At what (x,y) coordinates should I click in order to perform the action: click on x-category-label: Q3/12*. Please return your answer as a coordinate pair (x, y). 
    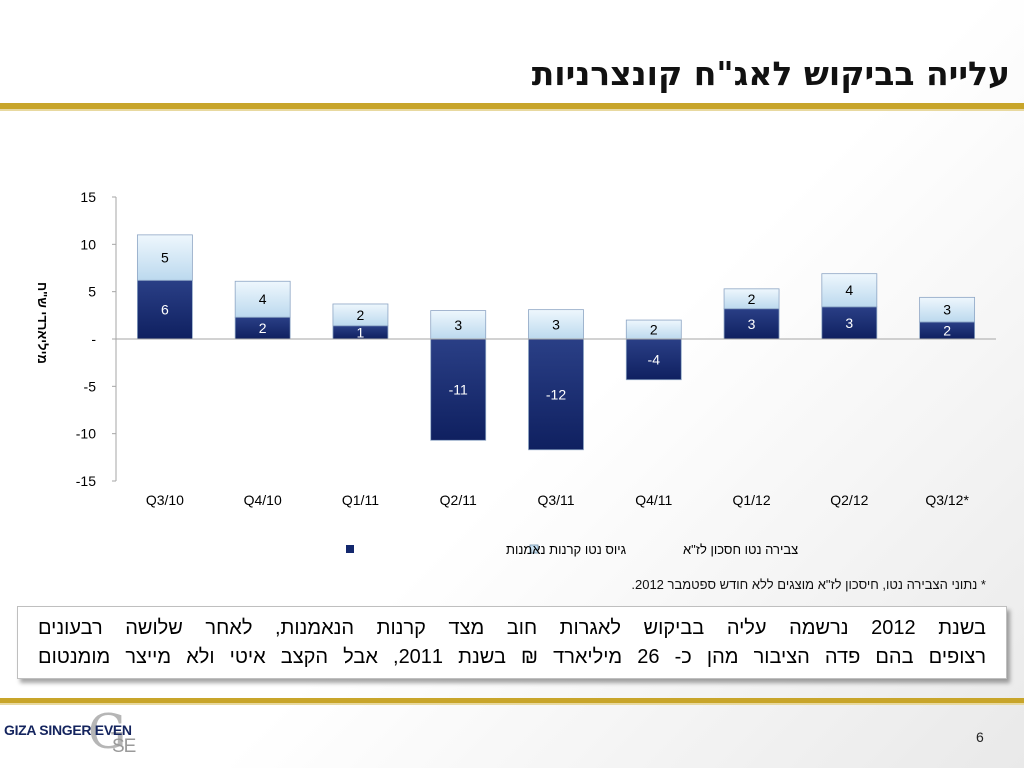
    Looking at the image, I should click on (947, 500).